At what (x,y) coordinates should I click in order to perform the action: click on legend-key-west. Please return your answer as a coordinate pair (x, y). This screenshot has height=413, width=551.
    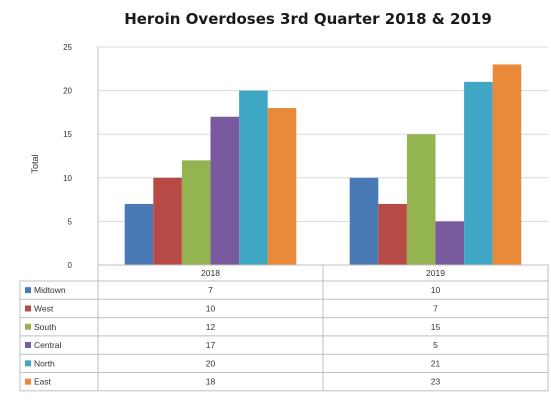
    Looking at the image, I should click on (28, 308).